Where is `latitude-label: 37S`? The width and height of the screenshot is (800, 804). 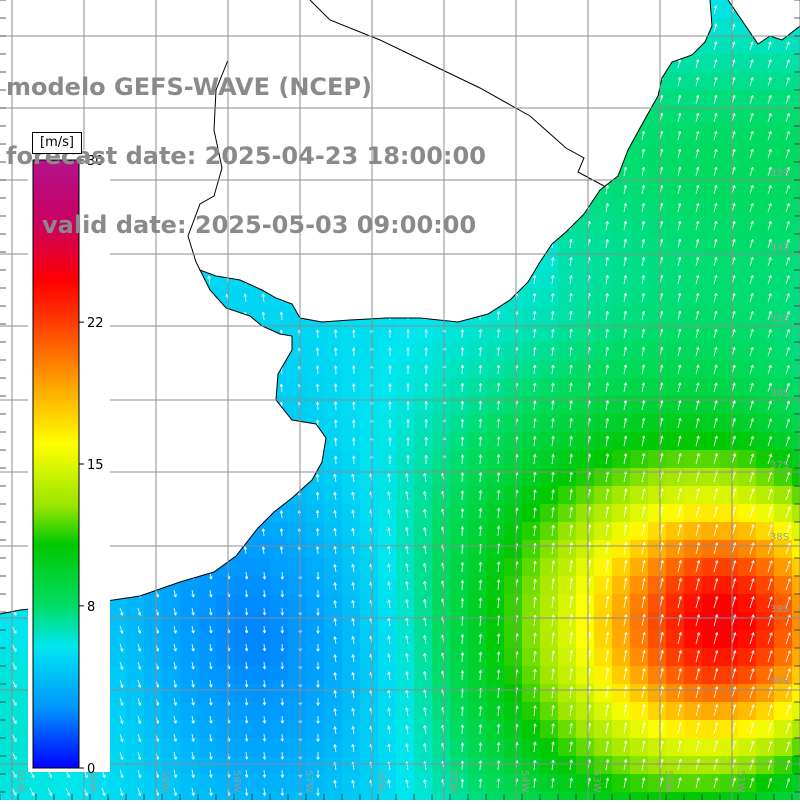
latitude-label: 37S is located at coordinates (779, 465).